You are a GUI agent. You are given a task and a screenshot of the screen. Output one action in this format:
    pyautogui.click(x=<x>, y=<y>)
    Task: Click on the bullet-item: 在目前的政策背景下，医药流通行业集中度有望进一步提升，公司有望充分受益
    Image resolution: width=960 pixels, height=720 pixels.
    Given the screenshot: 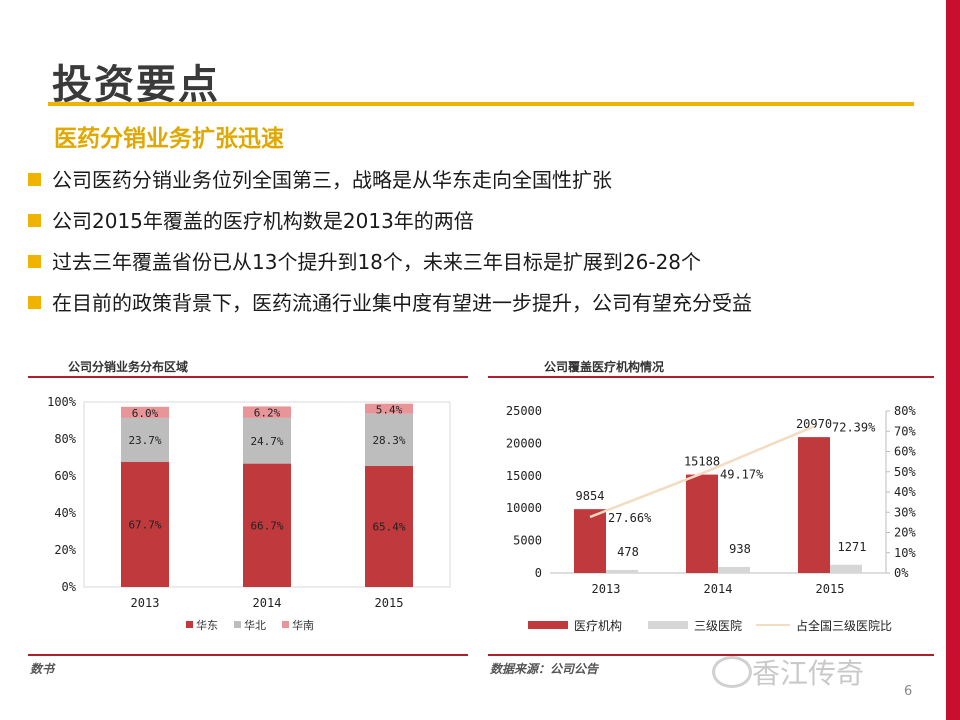 What is the action you would take?
    pyautogui.click(x=390, y=303)
    